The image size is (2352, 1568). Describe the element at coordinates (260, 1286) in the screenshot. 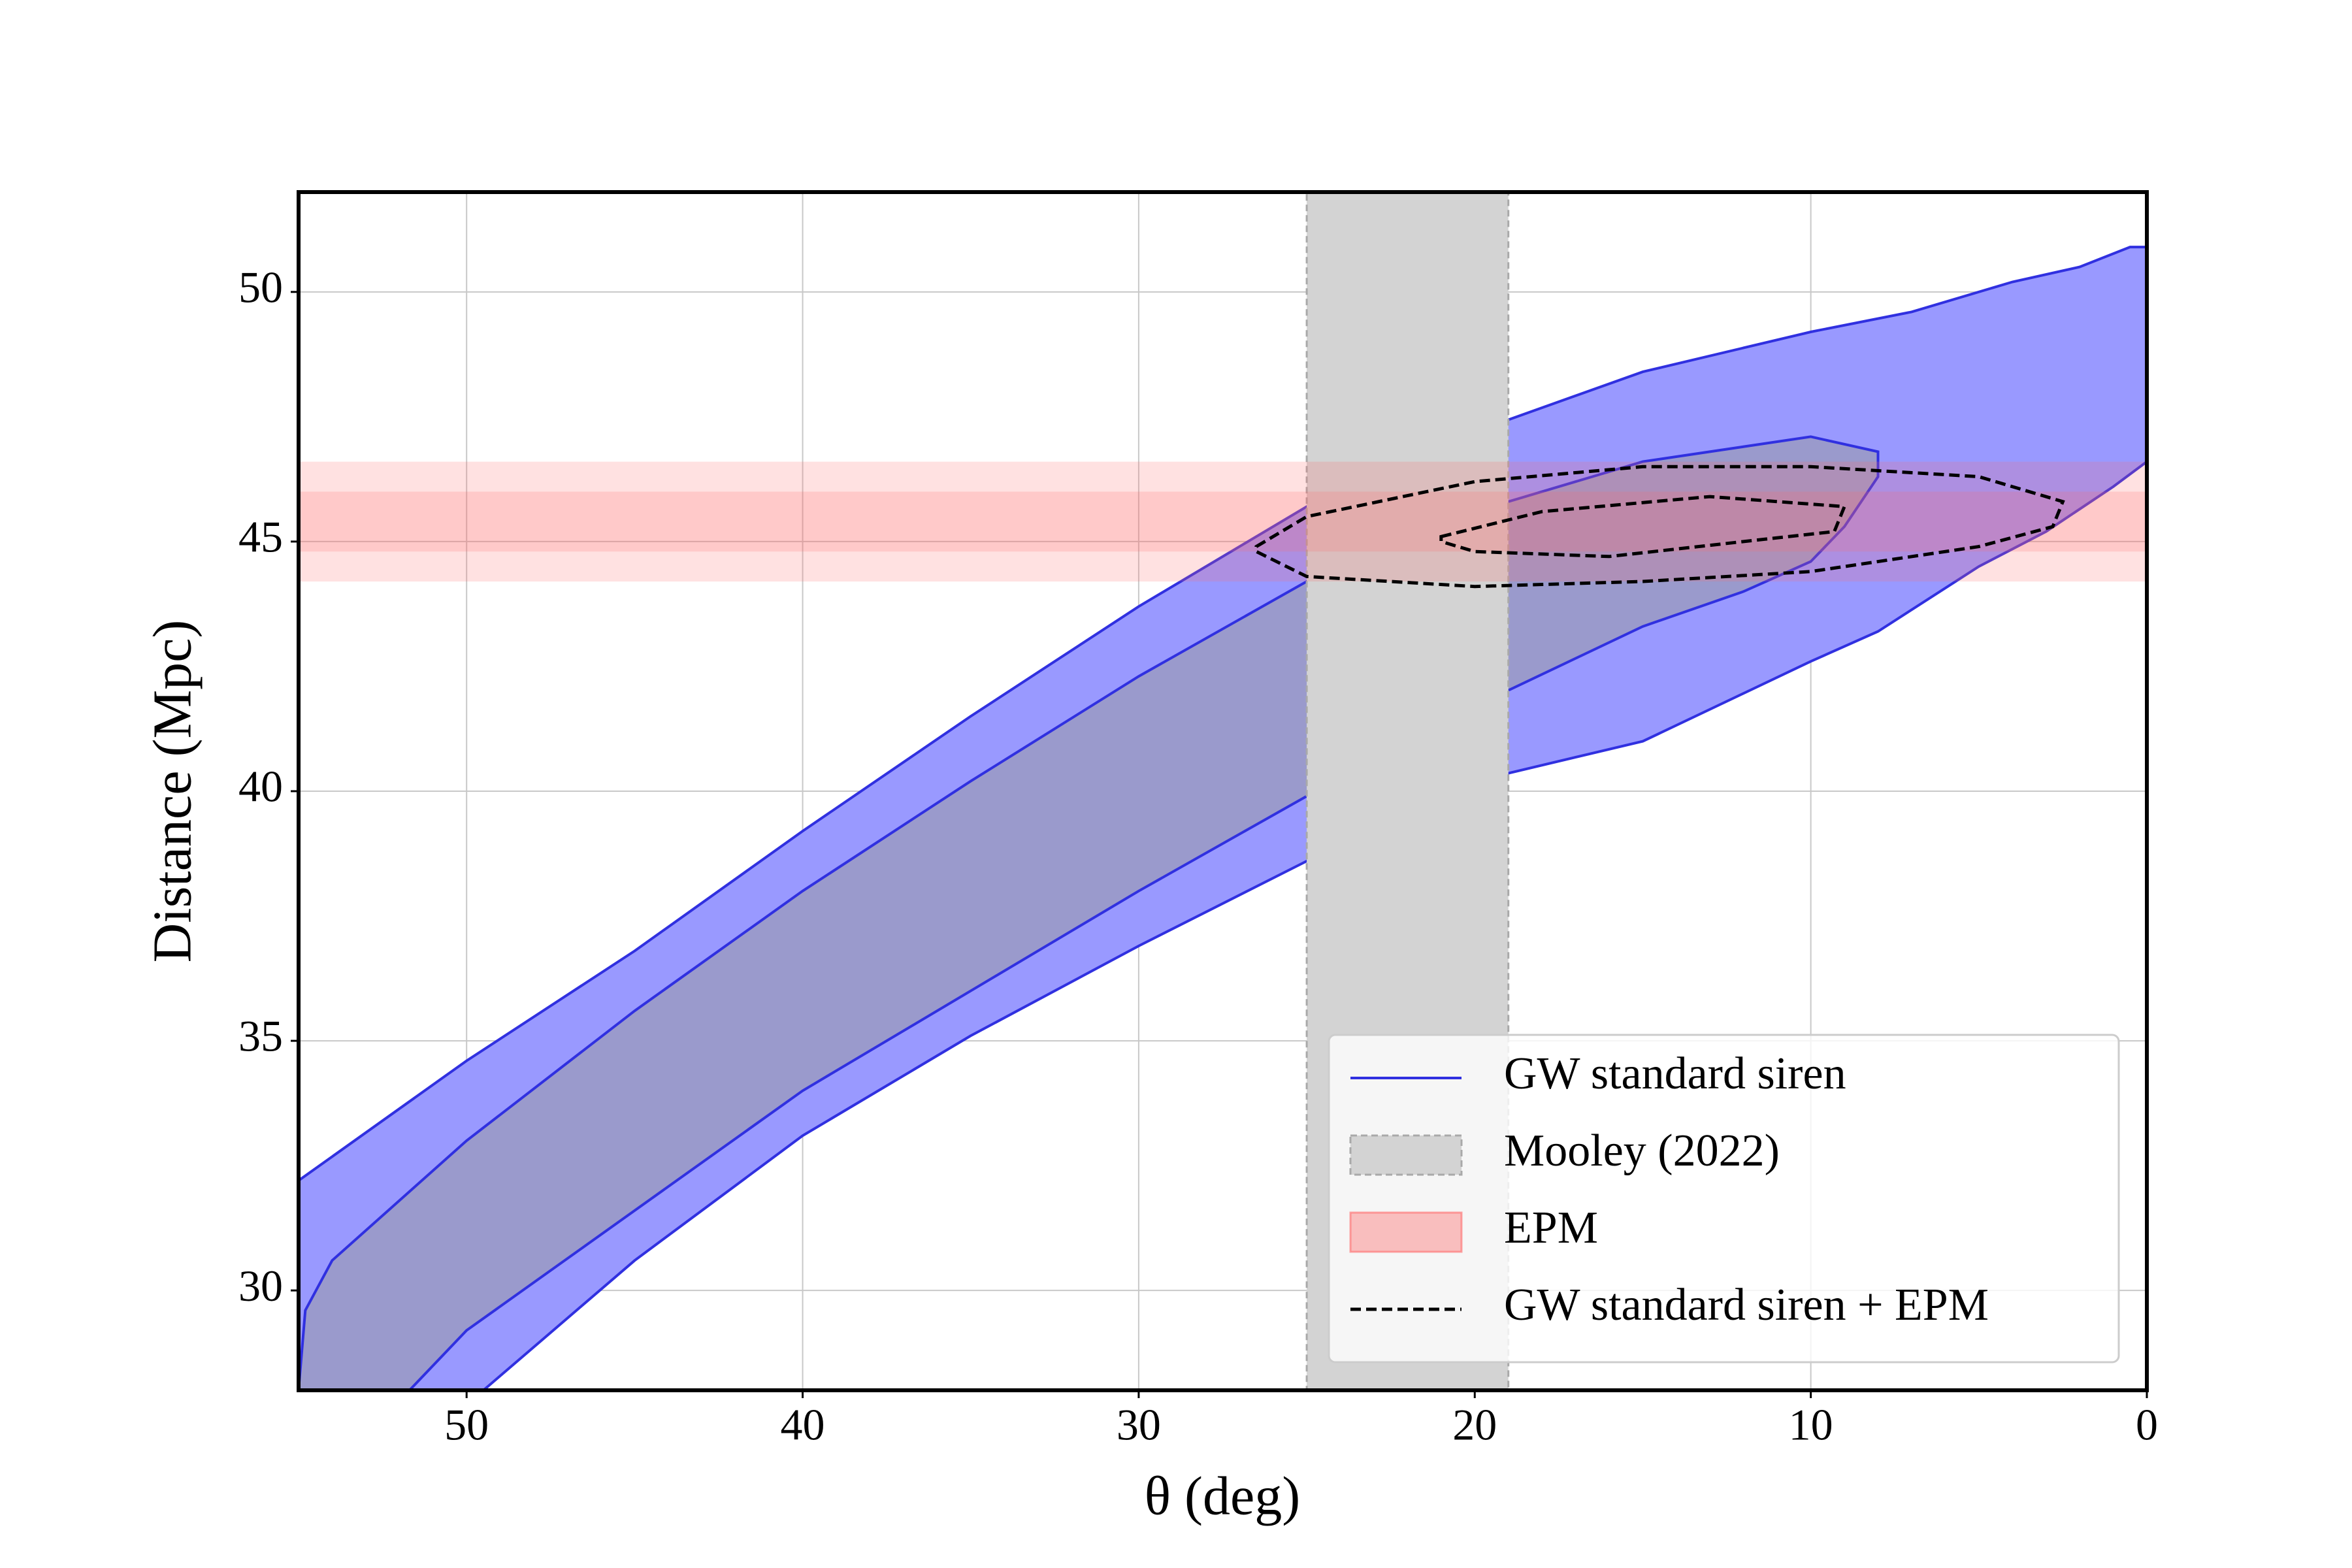

I see `y-tick-label: 30` at that location.